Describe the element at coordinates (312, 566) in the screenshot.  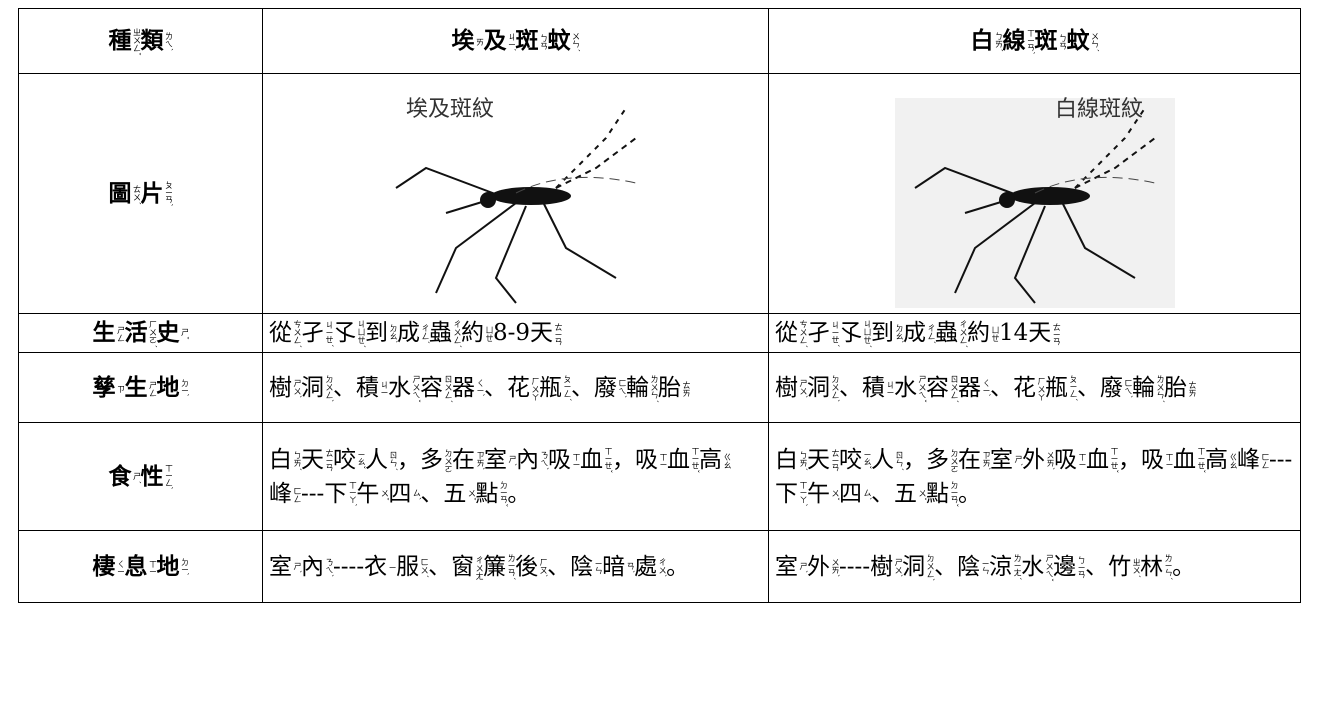
I see `character: 內` at that location.